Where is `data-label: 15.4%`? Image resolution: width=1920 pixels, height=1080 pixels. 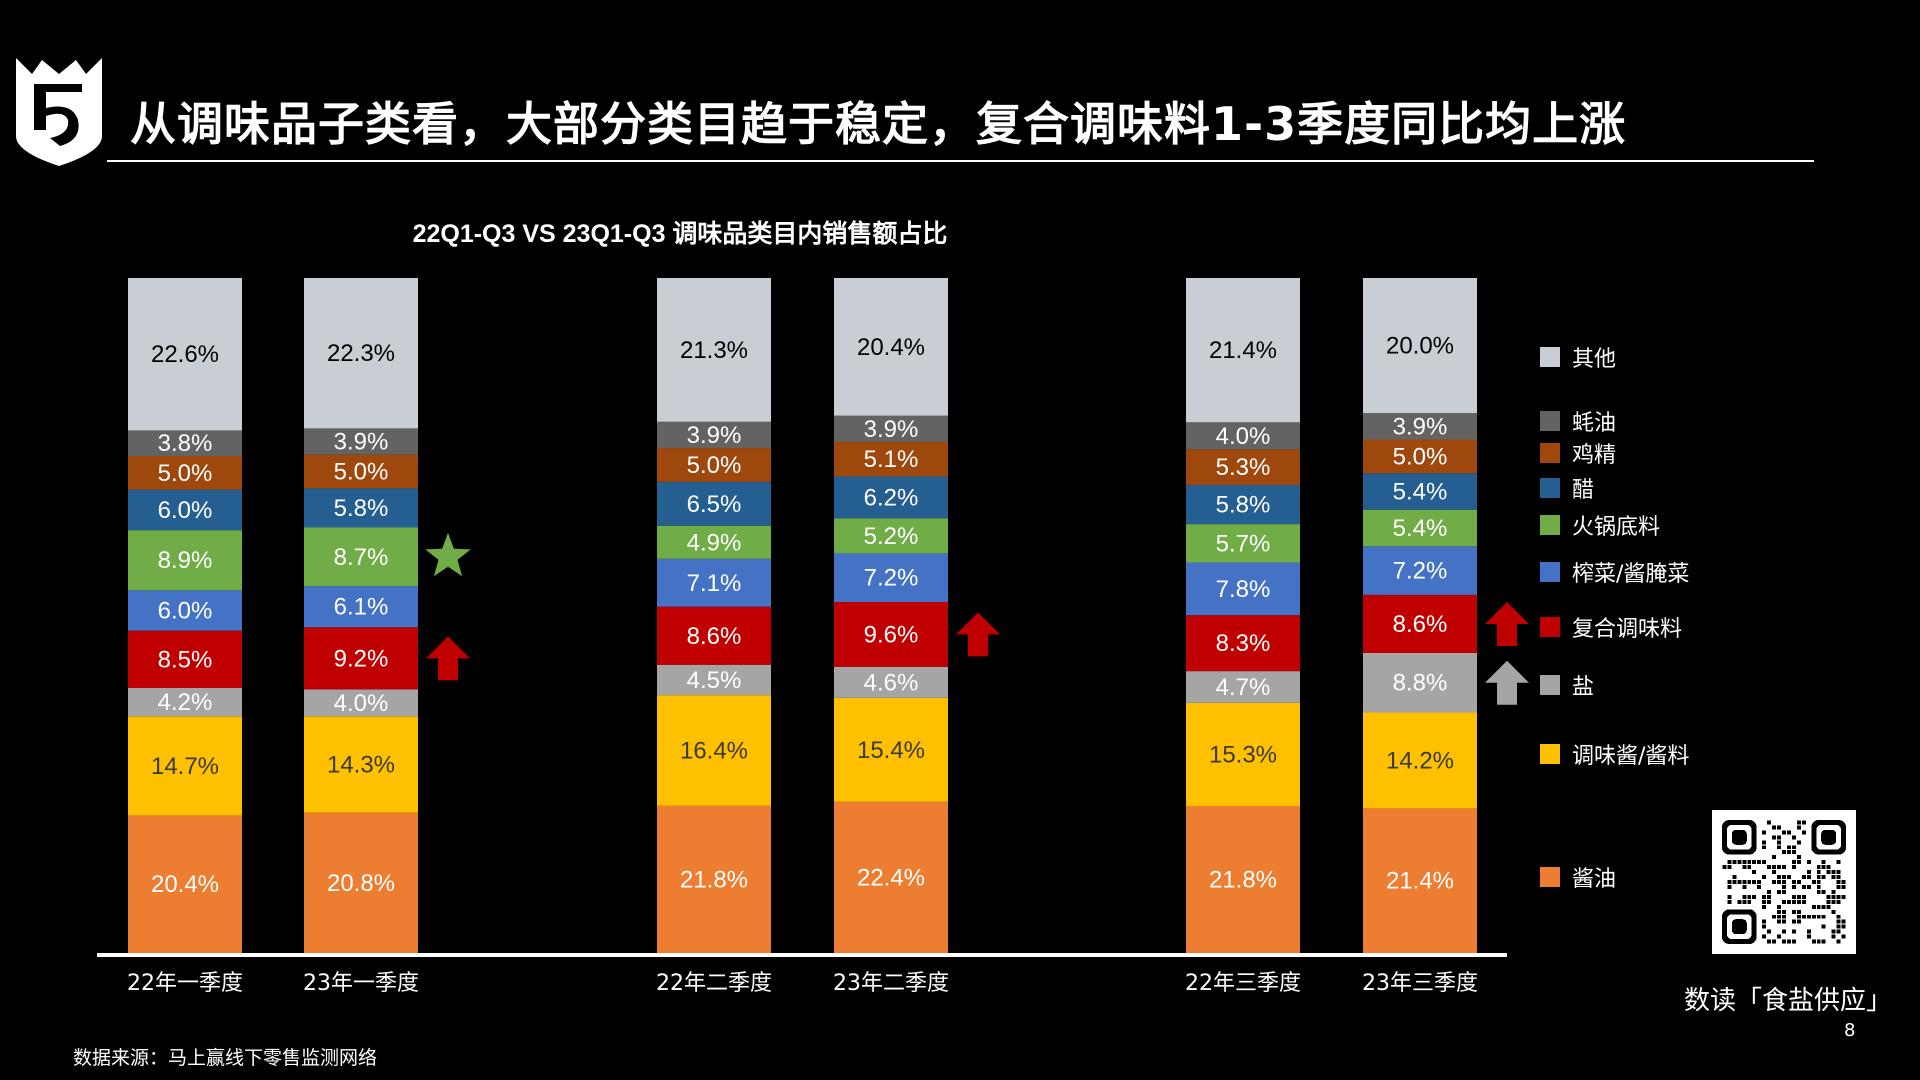
data-label: 15.4% is located at coordinates (891, 750).